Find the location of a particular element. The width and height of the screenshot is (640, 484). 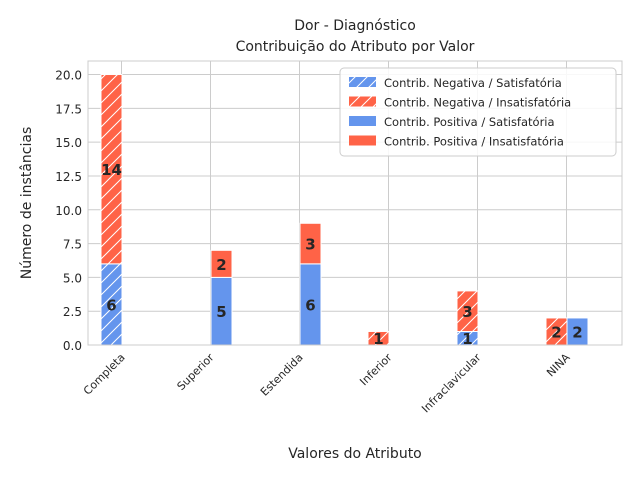

legend-entry-label: Contrib. Negativa / Satisfatória is located at coordinates (473, 83).